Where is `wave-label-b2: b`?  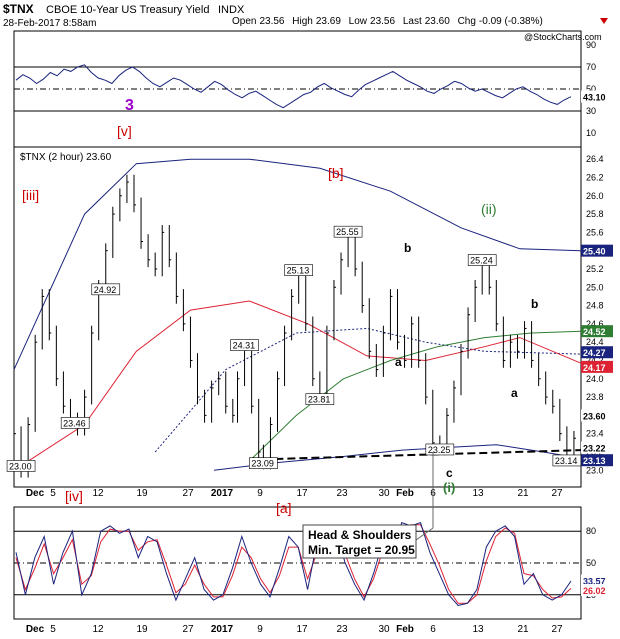 wave-label-b2: b is located at coordinates (534, 304).